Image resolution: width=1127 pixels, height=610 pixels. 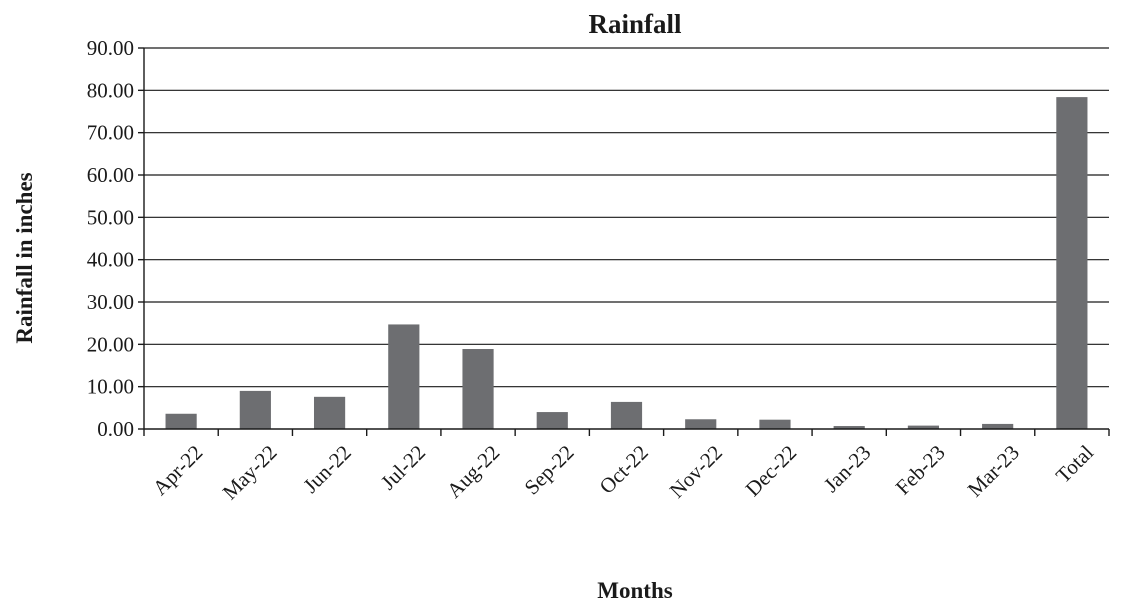 I want to click on x-tick-label: Total, so click(x=1074, y=463).